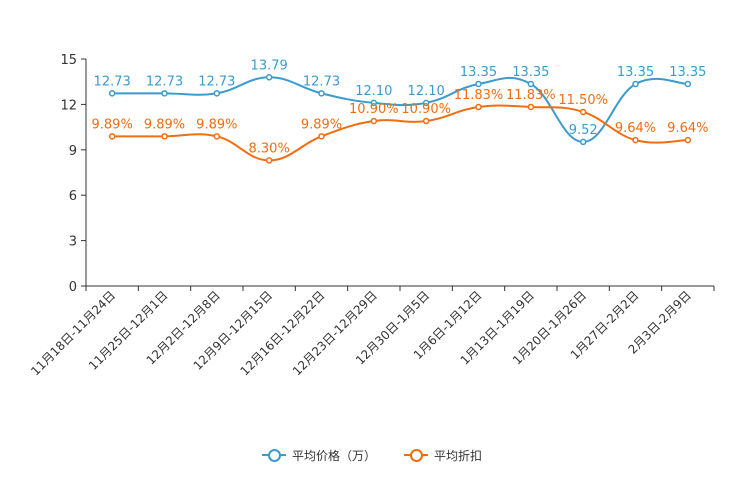  I want to click on x-tick-label: 11月18日-11月24日, so click(73, 333).